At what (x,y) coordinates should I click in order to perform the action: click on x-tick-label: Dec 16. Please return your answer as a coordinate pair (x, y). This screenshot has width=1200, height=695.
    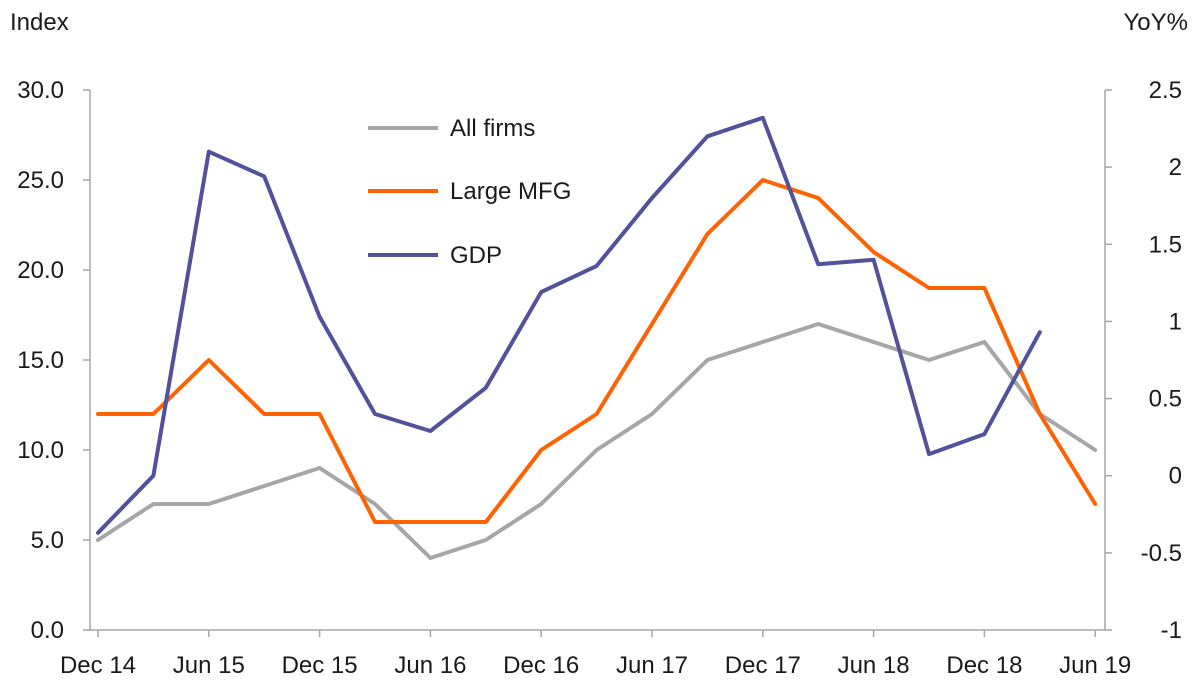
    Looking at the image, I should click on (541, 665).